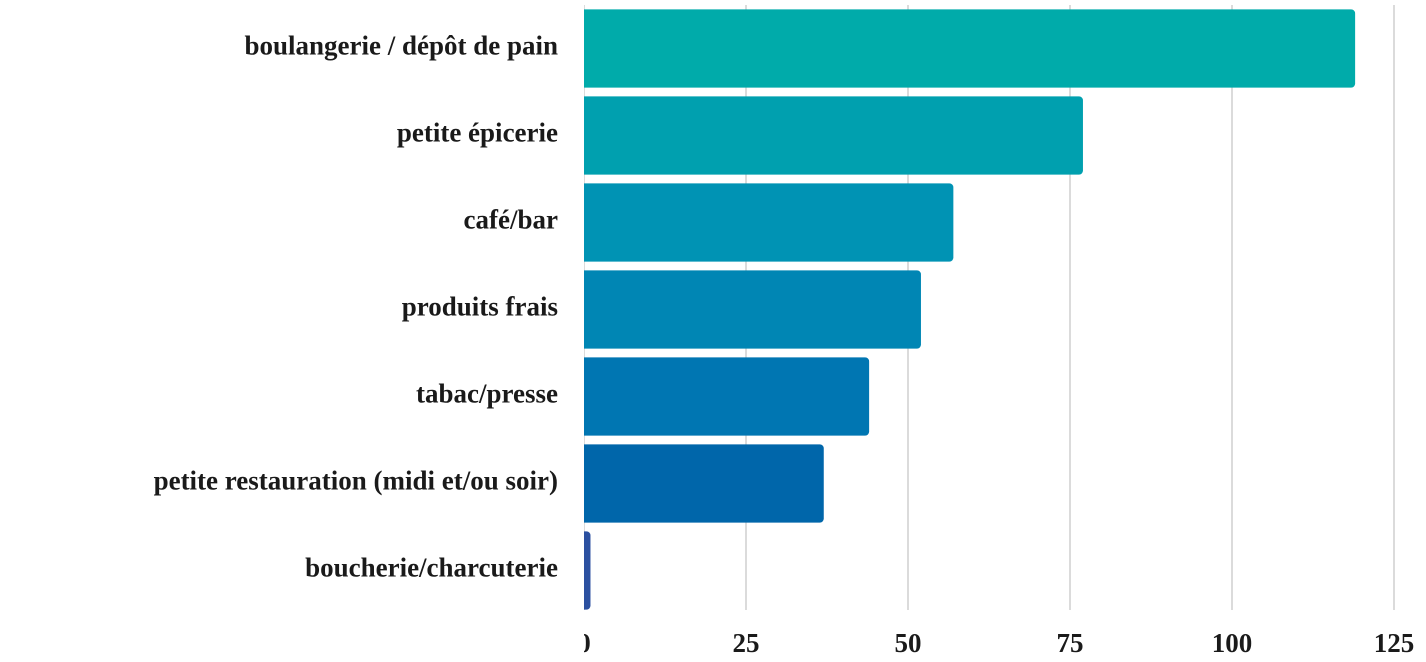 The image size is (1426, 662). I want to click on y-tick-label: produits frais, so click(480, 307).